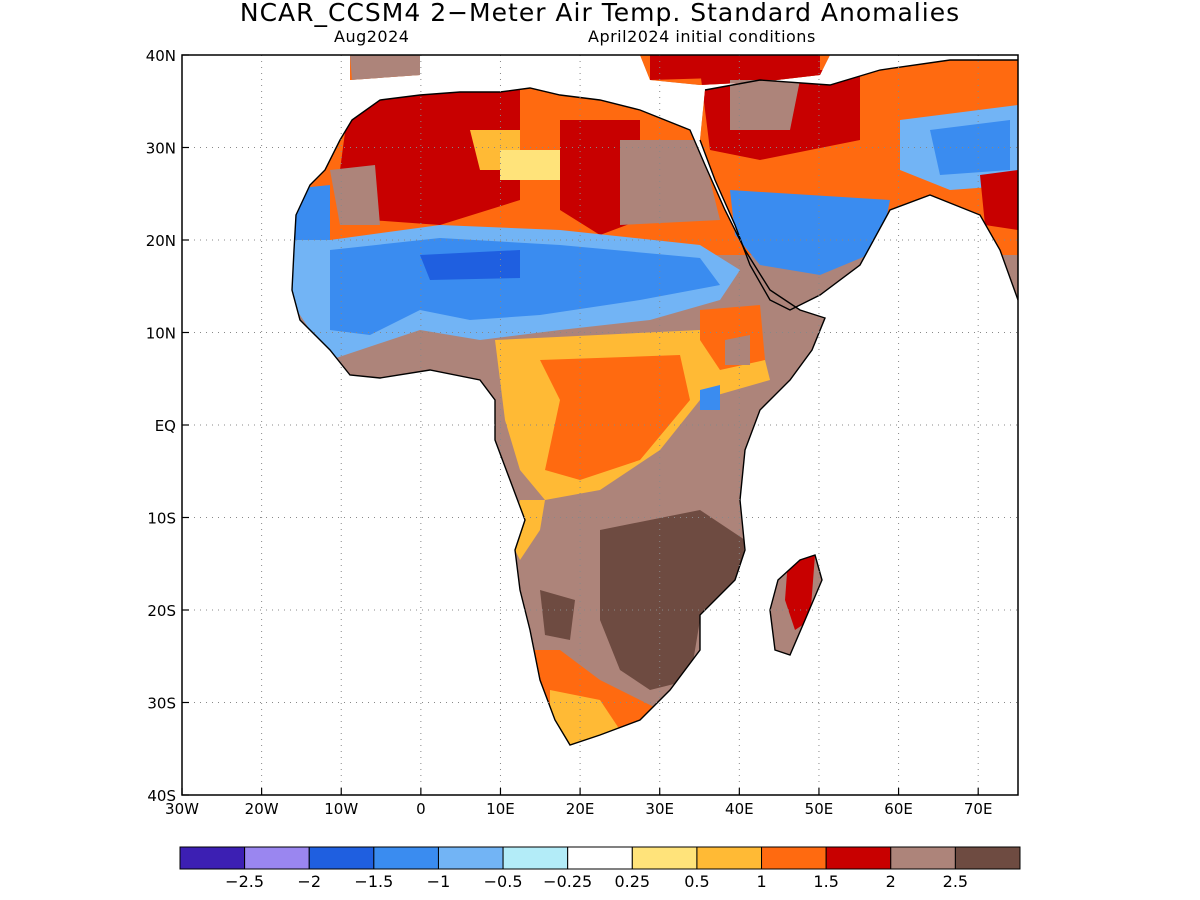 This screenshot has width=1200, height=900. Describe the element at coordinates (161, 334) in the screenshot. I see `y-tick-label: 10N` at that location.